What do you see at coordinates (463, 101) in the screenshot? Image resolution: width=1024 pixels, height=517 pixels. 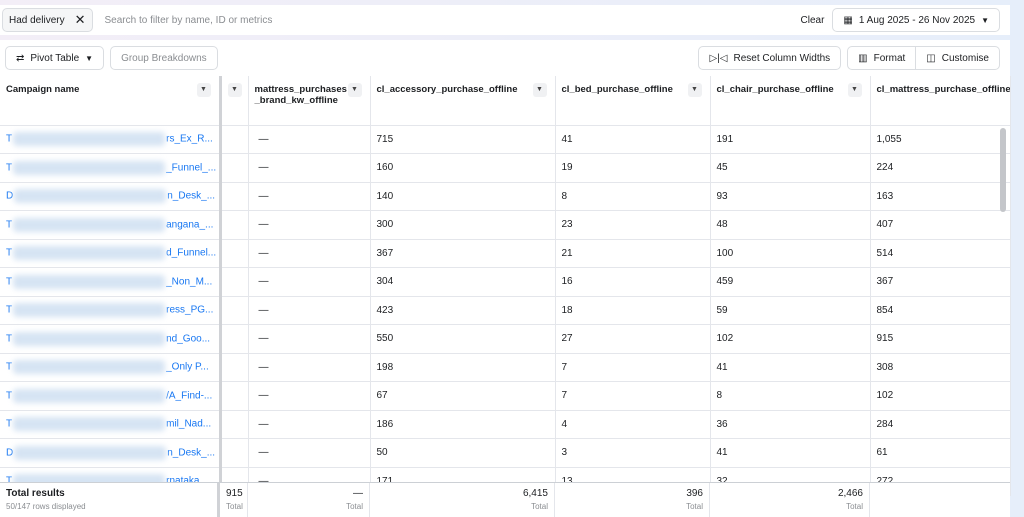 I see `column-header: cl_accessory_purchase_offline ▼` at bounding box center [463, 101].